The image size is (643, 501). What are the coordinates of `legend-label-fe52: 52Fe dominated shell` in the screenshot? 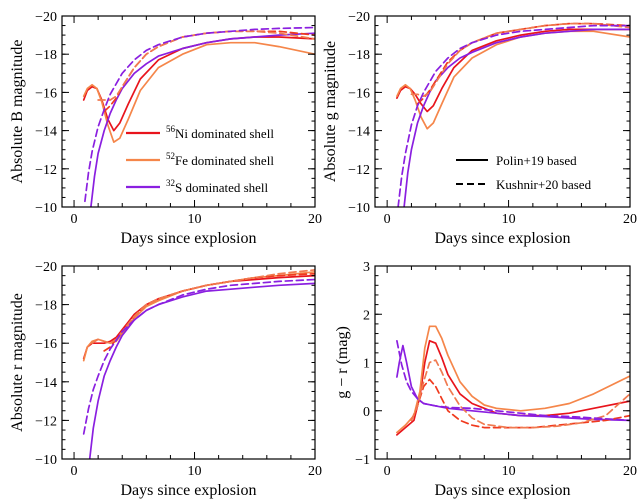 It's located at (220, 159).